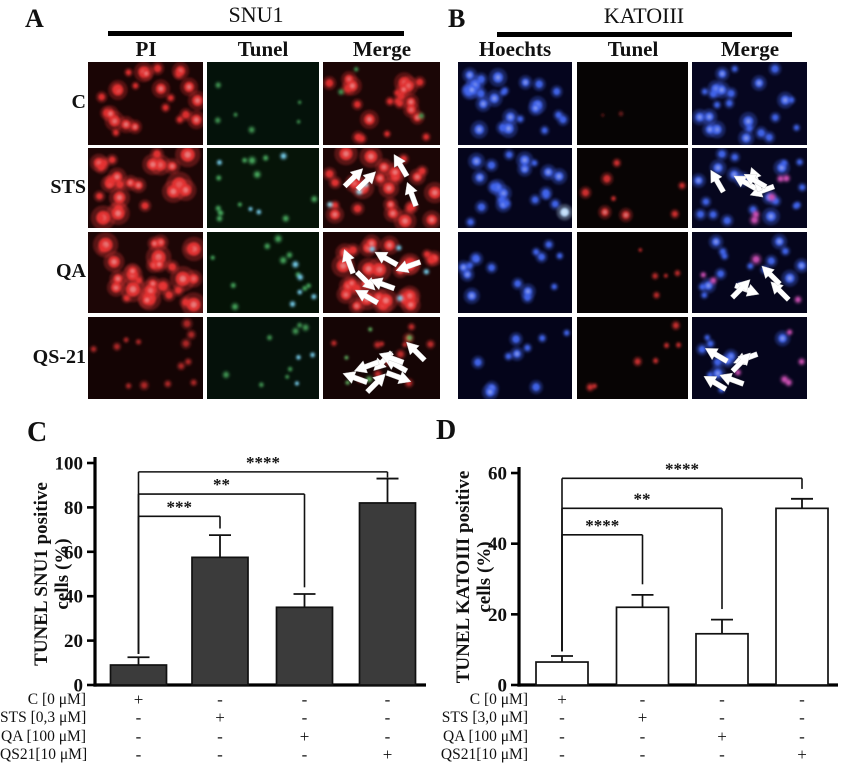 Image resolution: width=845 pixels, height=768 pixels. I want to click on panel-b-col-header-tunel: Tunel, so click(633, 49).